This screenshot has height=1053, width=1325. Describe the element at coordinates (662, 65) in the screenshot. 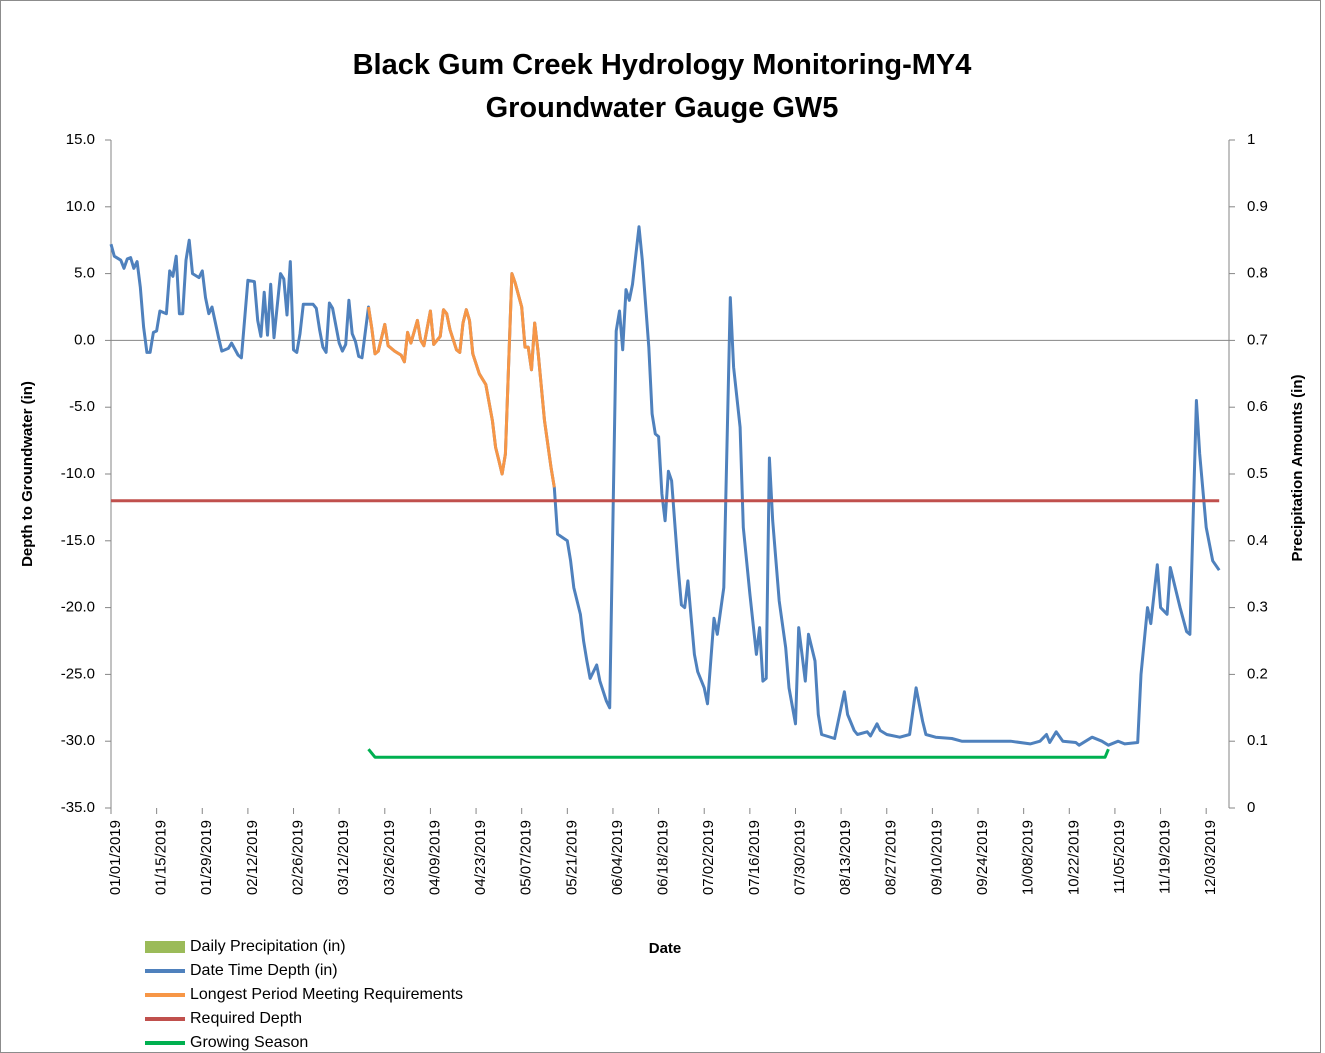

I see `chart-title: Black Gum Creek Hydrology Monitoring-MY4` at that location.